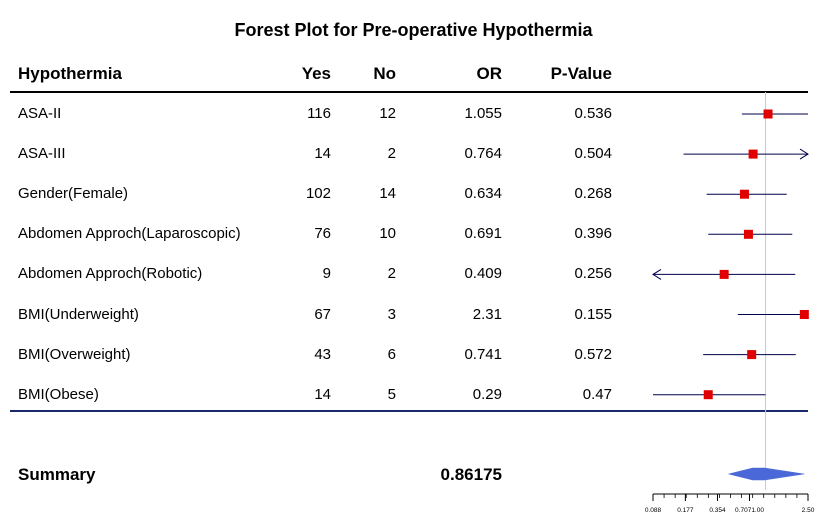 Image resolution: width=827 pixels, height=532 pixels. What do you see at coordinates (322, 234) in the screenshot?
I see `row-yes-count: 76` at bounding box center [322, 234].